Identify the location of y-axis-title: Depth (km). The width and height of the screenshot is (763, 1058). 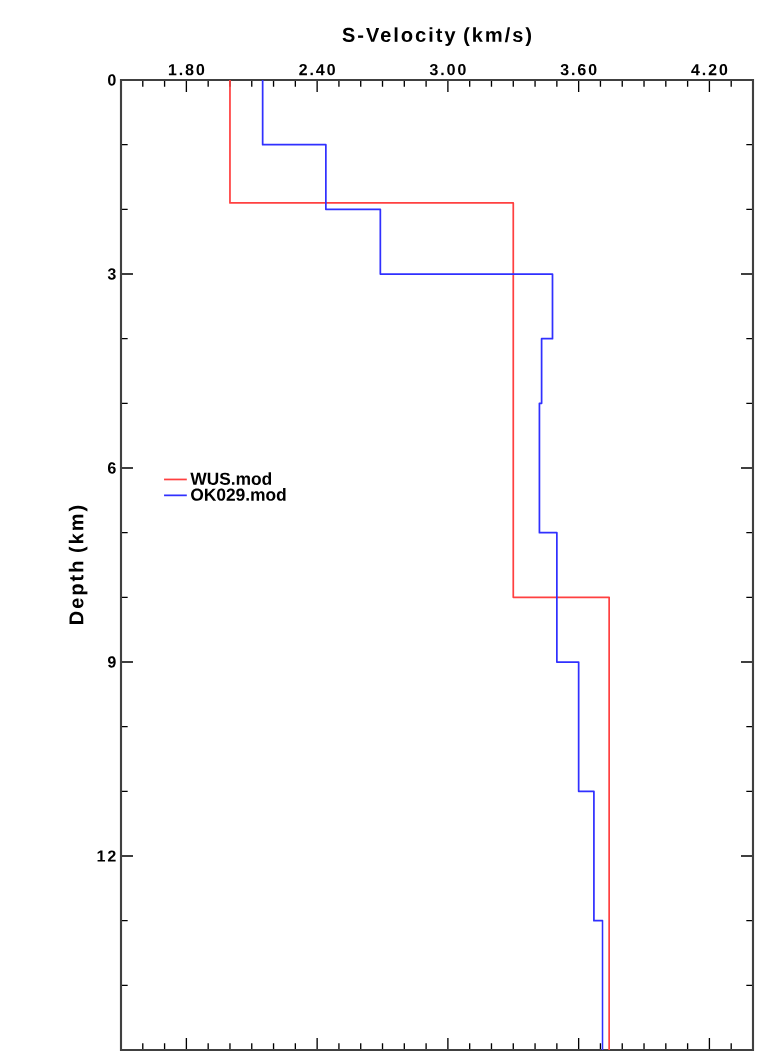
(78, 564).